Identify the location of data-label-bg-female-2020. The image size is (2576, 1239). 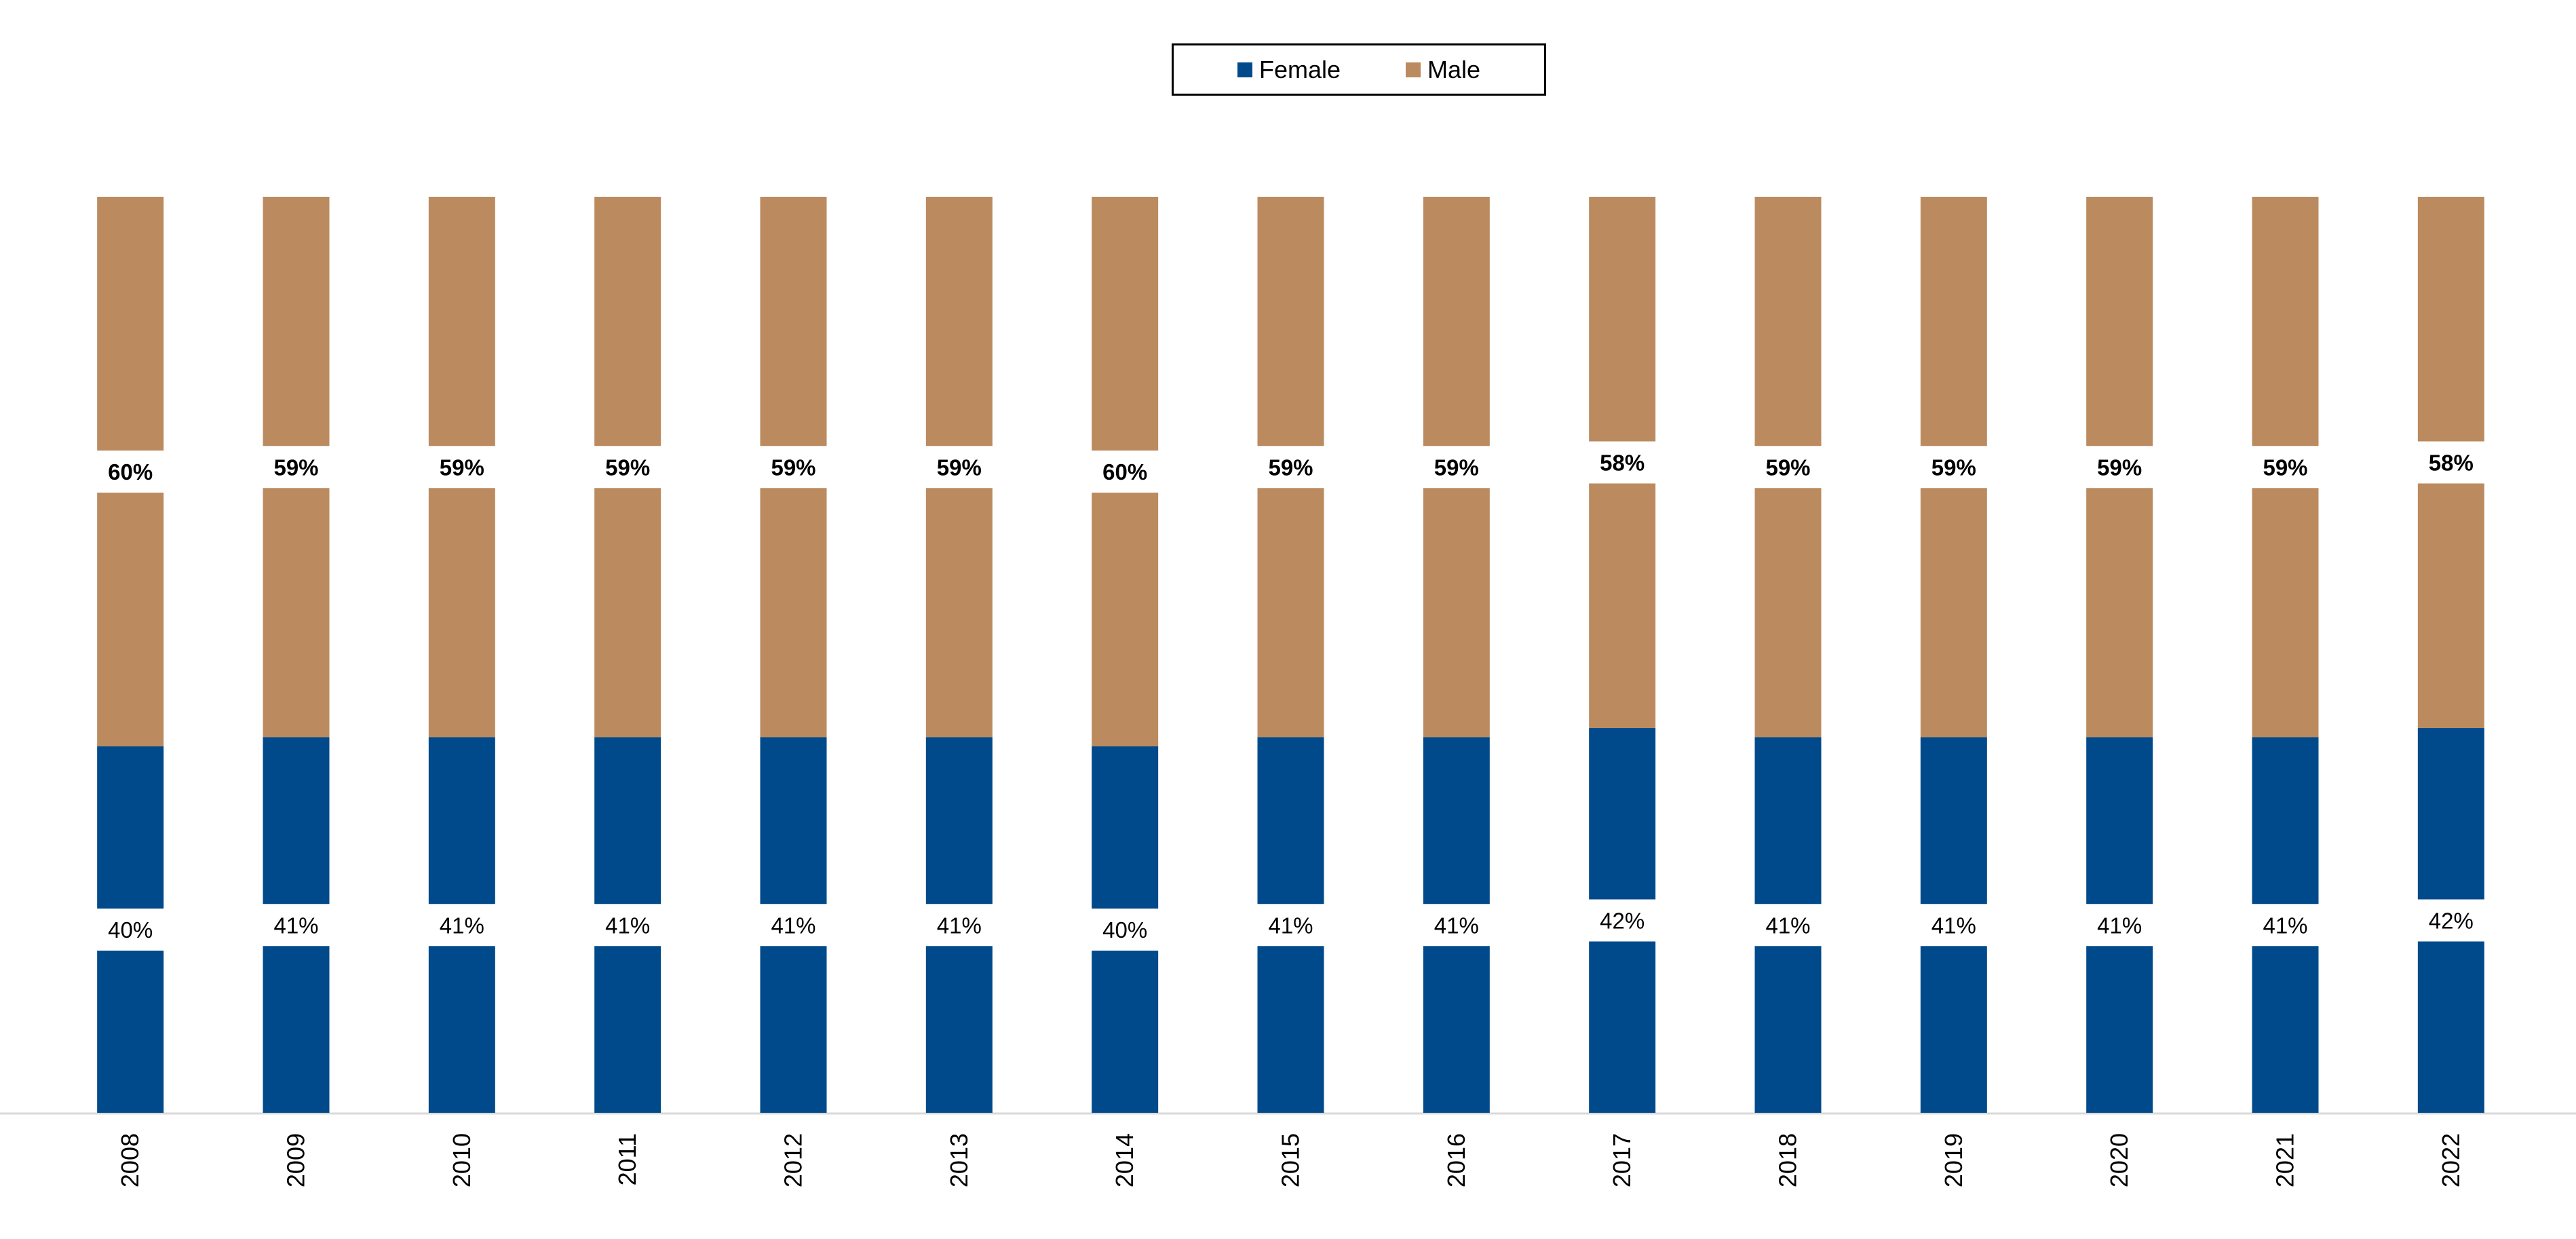
(2119, 925).